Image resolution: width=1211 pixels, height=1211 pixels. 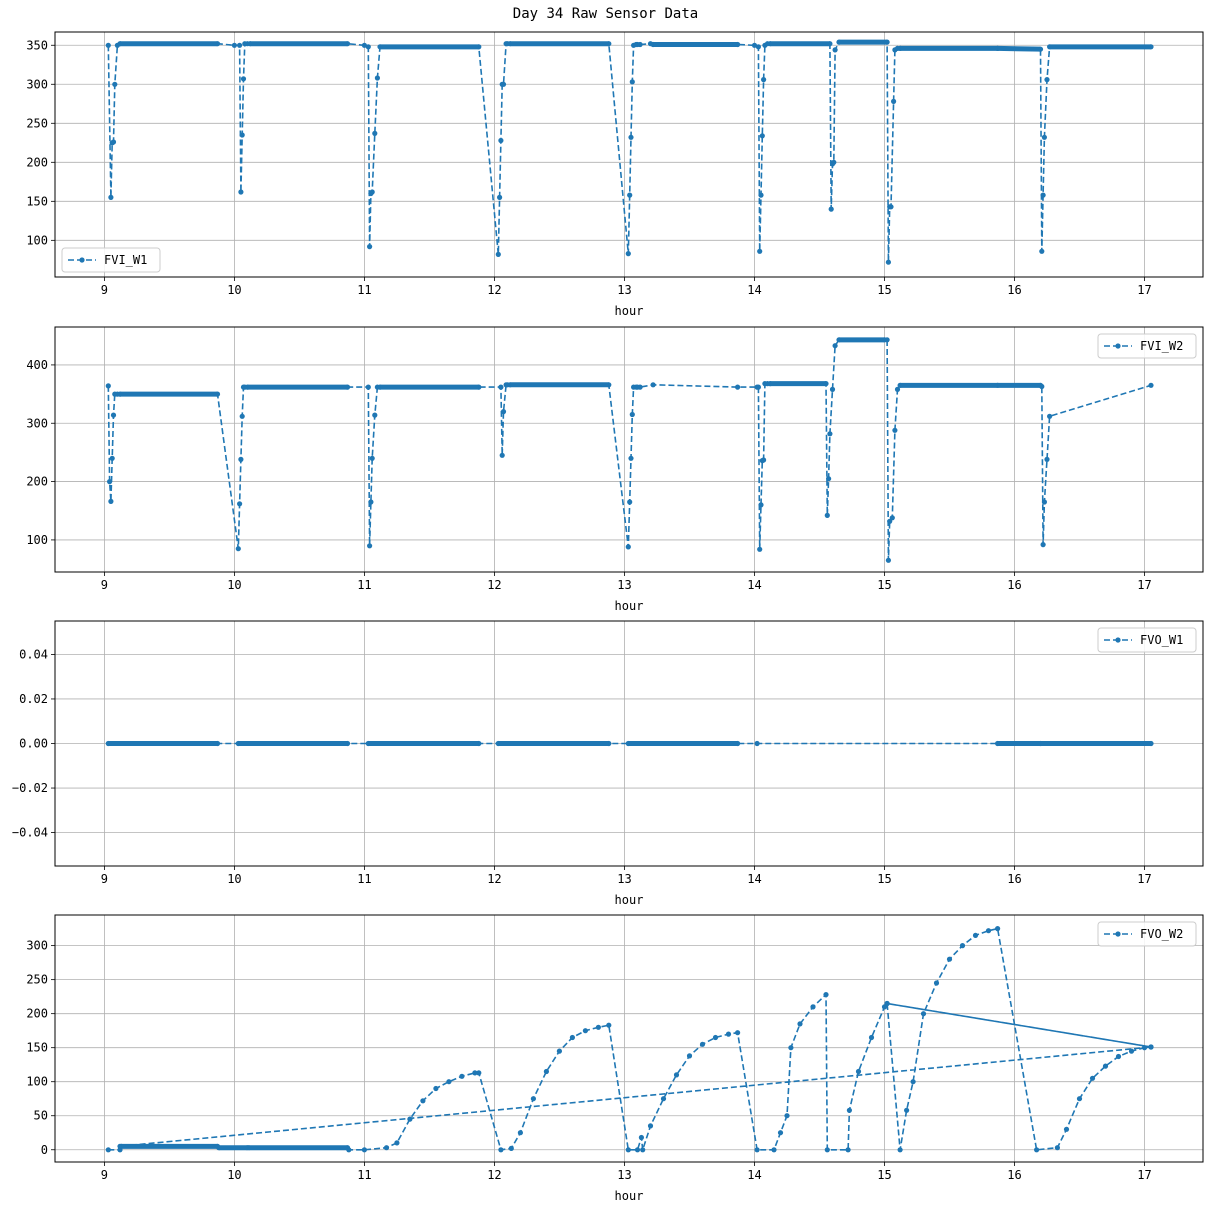 What do you see at coordinates (125, 260) in the screenshot?
I see `legend-label: FVI_W1` at bounding box center [125, 260].